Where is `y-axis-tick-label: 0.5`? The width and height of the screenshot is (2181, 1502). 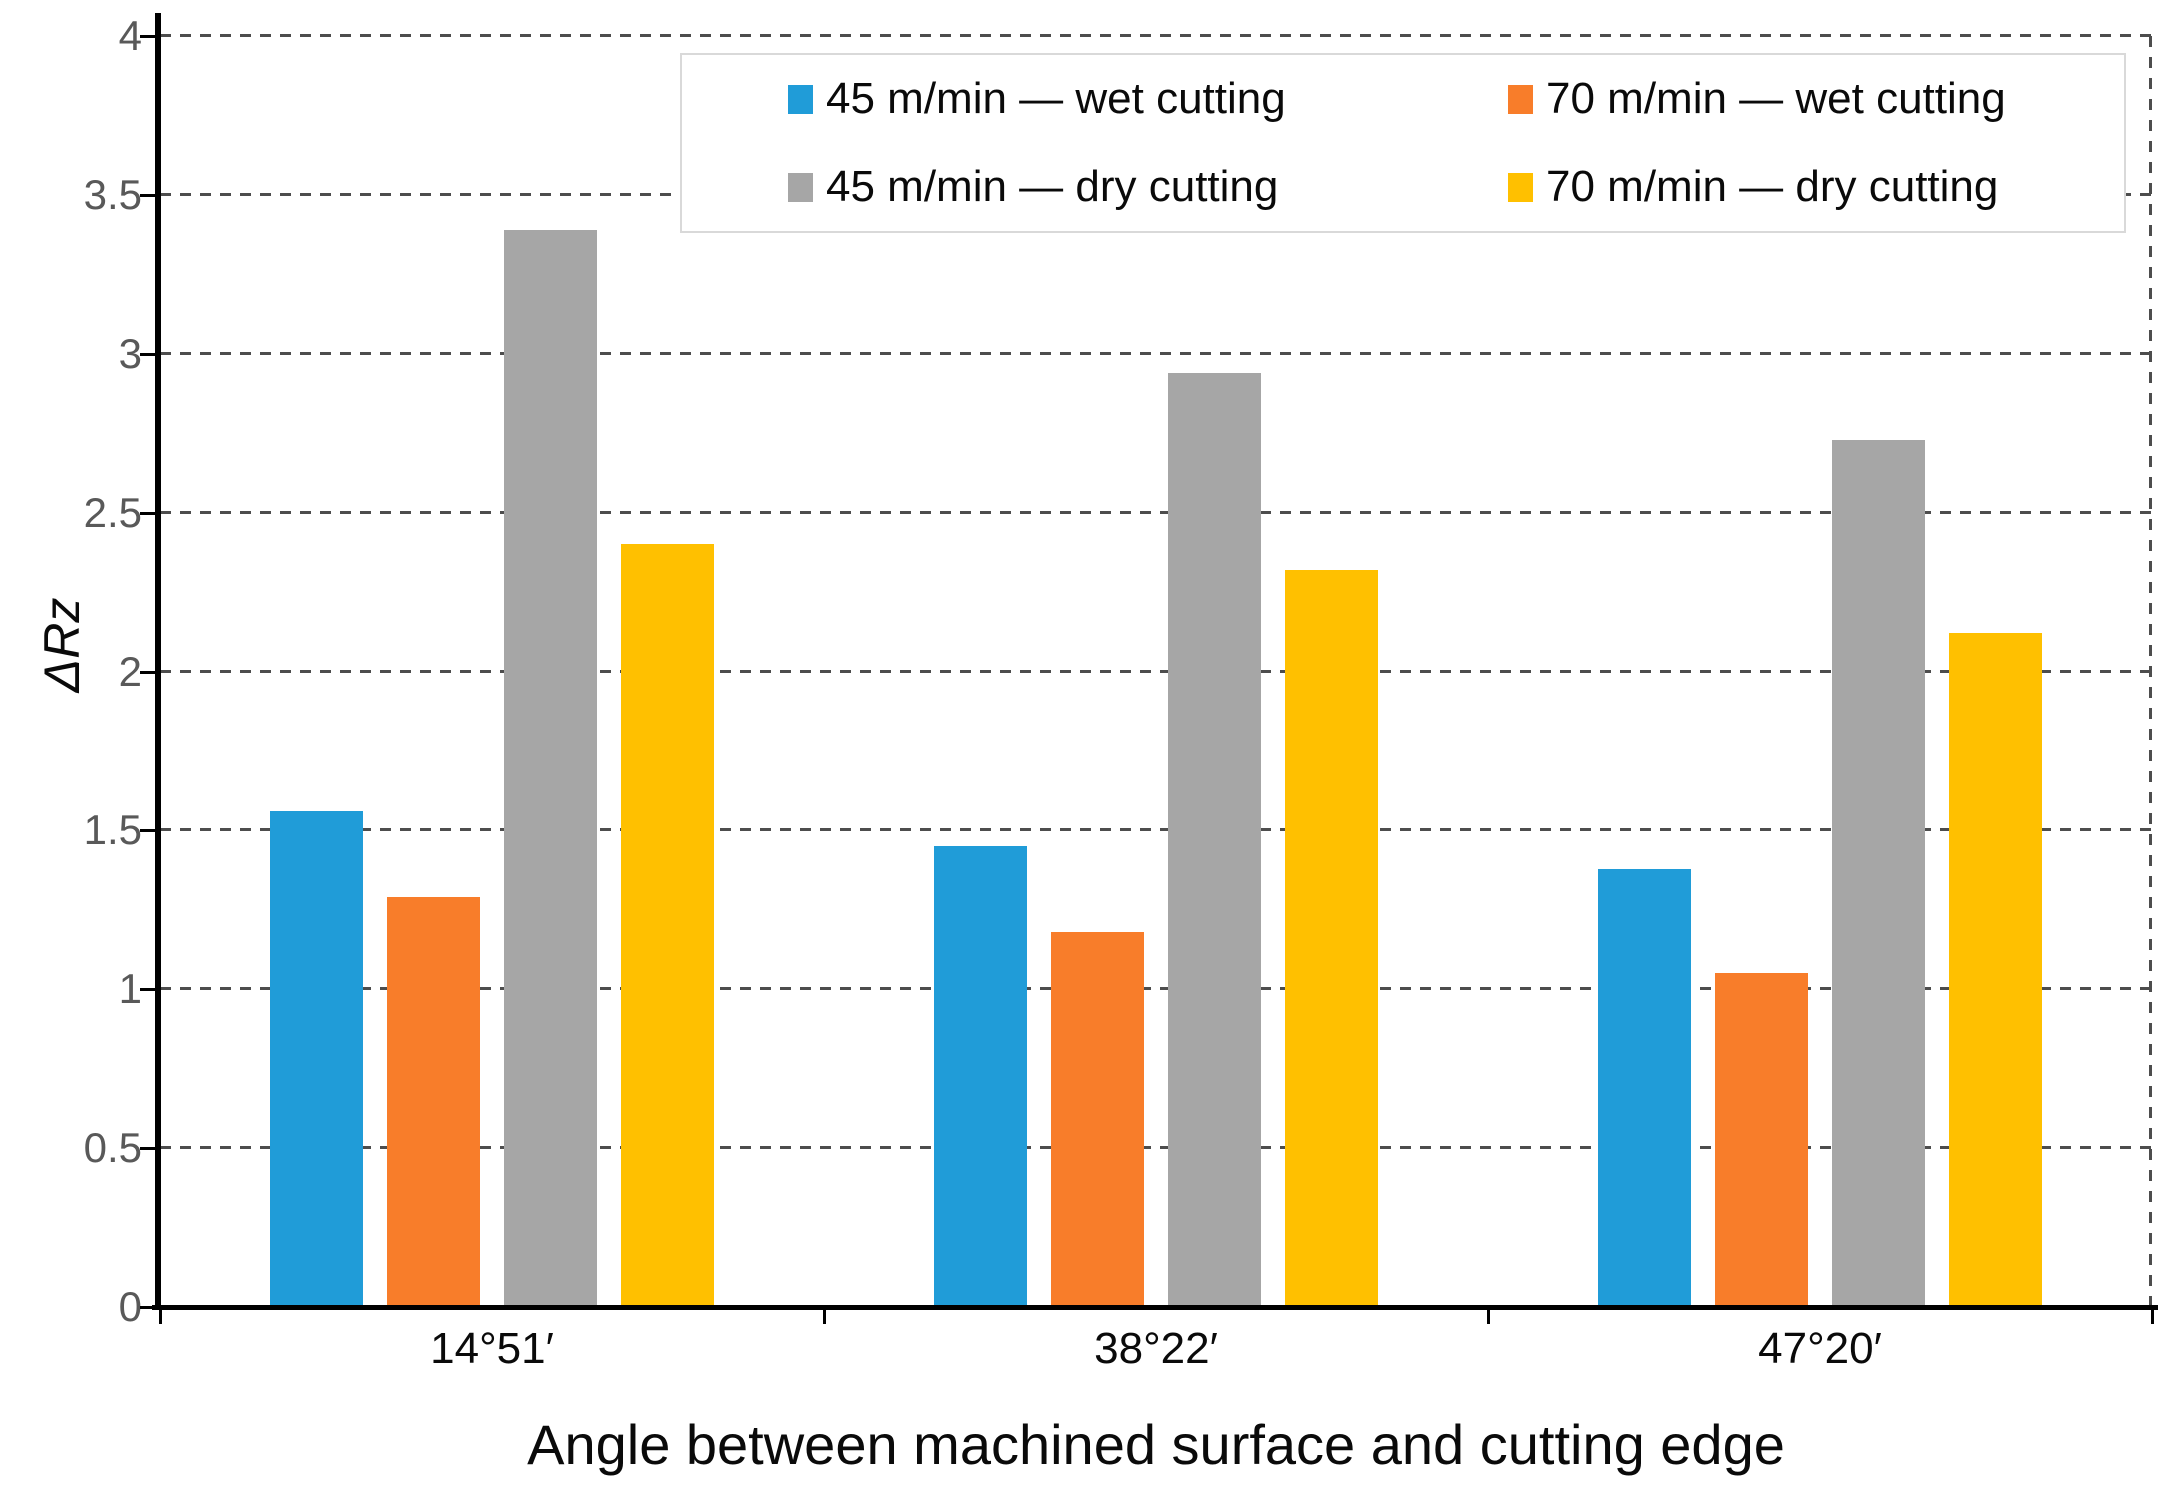
y-axis-tick-label: 0.5 is located at coordinates (112, 1148).